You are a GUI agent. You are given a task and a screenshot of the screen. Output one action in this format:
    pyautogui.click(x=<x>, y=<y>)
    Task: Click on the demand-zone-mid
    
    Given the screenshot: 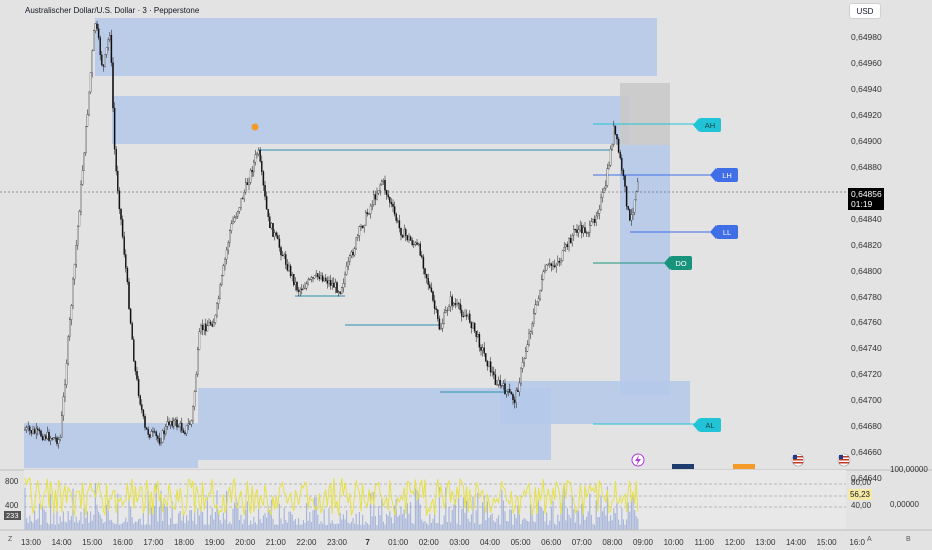 What is the action you would take?
    pyautogui.click(x=374, y=424)
    